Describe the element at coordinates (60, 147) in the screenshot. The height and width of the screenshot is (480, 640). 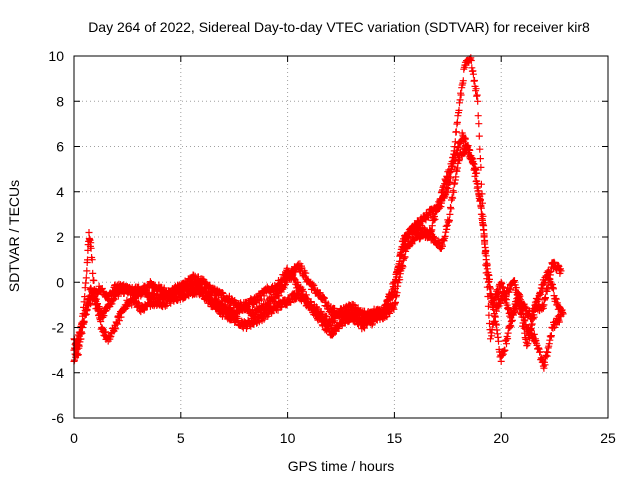
I see `y-tick-label: 6` at that location.